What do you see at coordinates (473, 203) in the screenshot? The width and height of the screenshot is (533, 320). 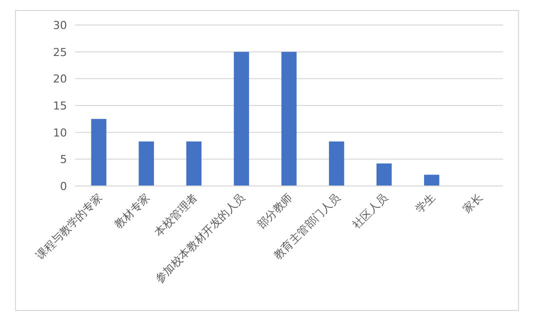 I see `x-tick-label: 家长` at bounding box center [473, 203].